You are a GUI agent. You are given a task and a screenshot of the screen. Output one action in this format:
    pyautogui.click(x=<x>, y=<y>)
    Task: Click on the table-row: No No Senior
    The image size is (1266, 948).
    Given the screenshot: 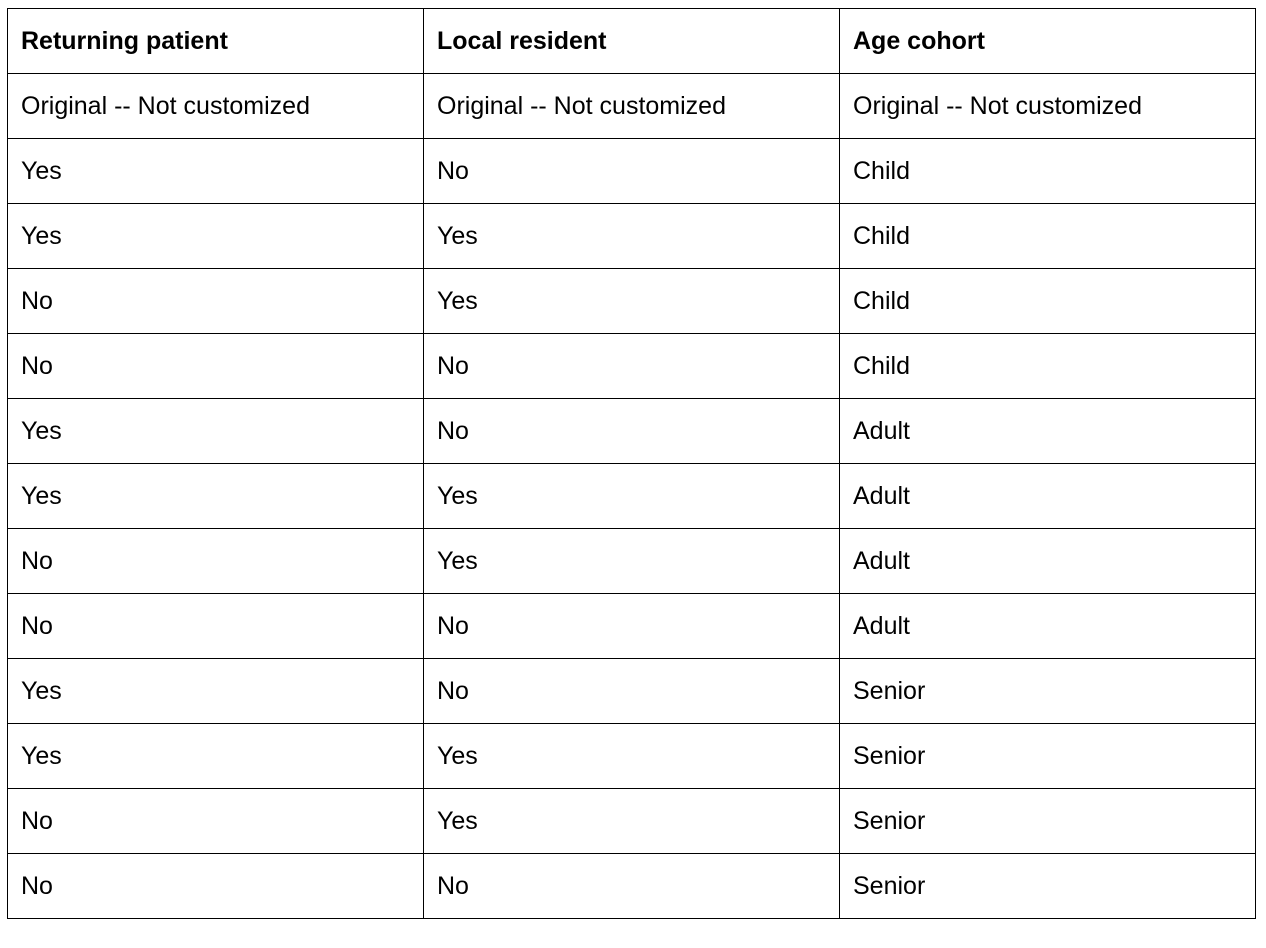 What is the action you would take?
    pyautogui.click(x=631, y=886)
    